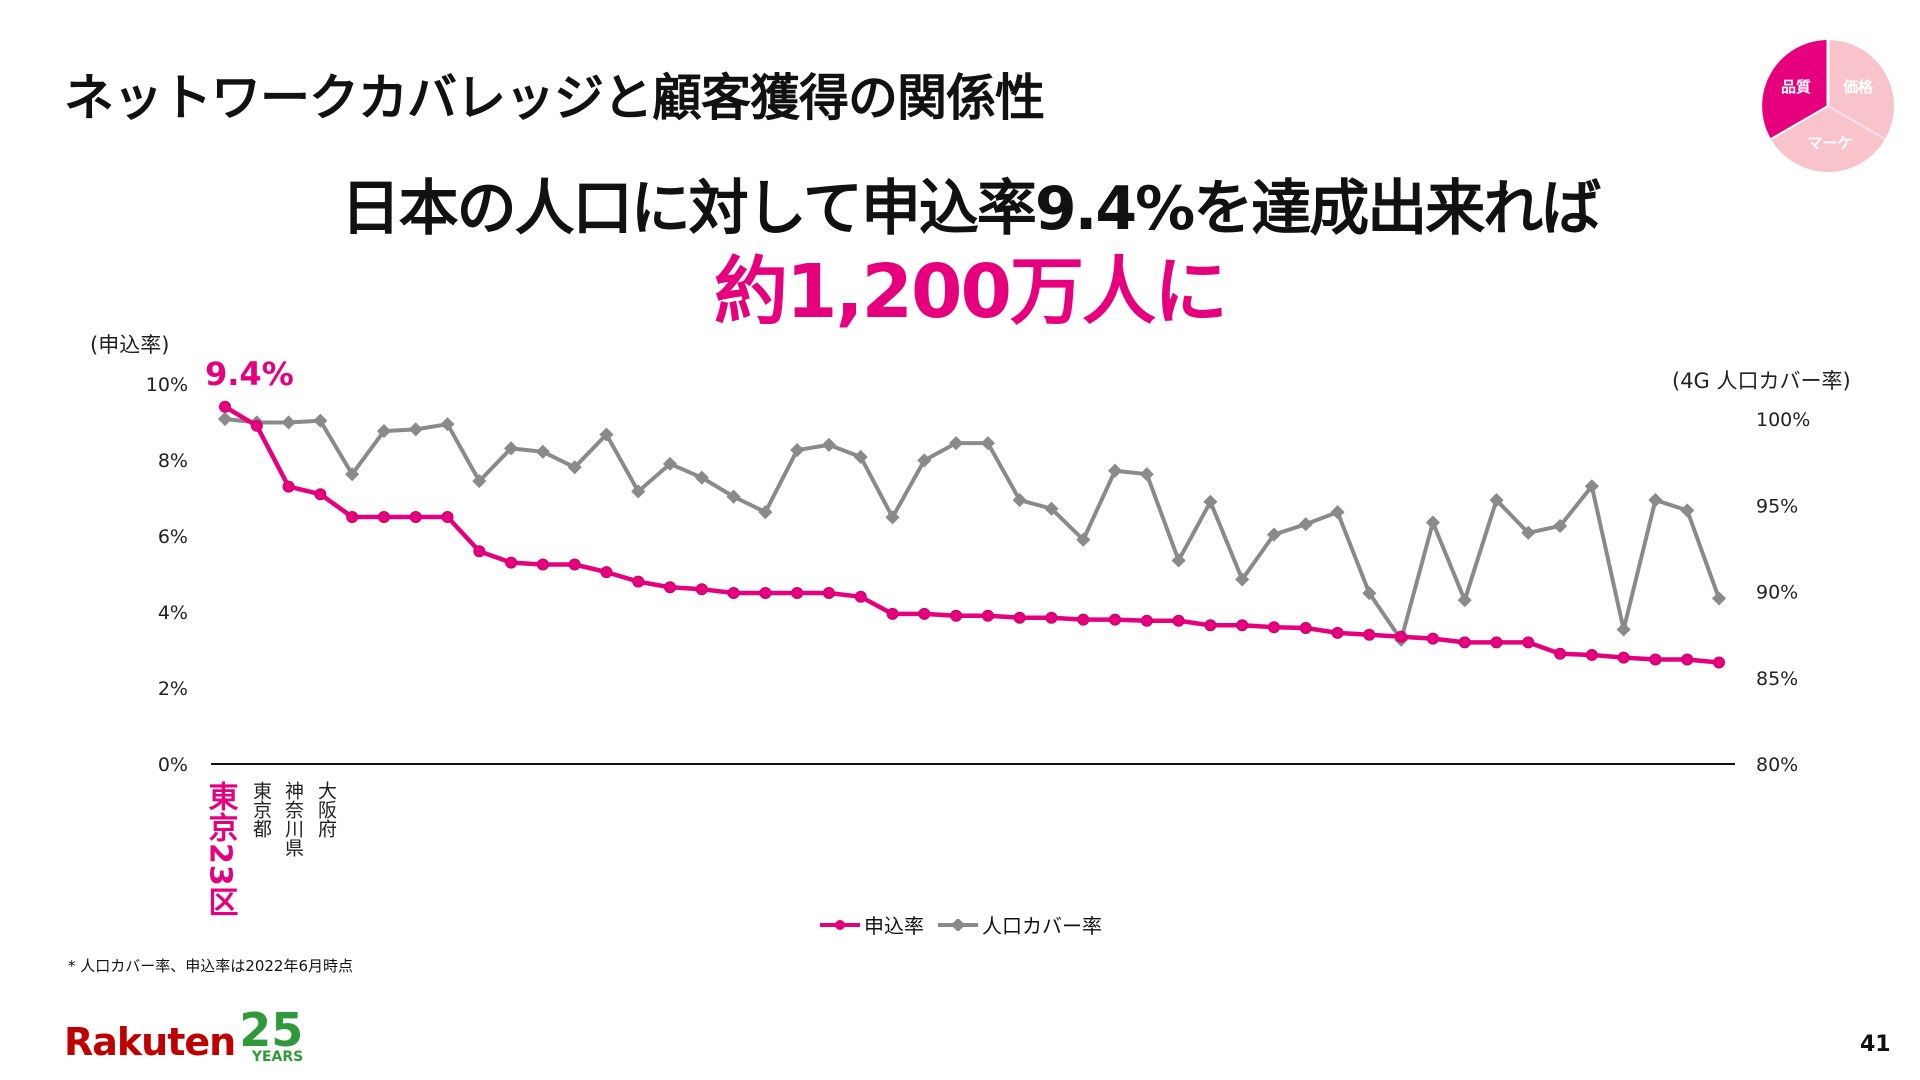 The image size is (1920, 1080). I want to click on right-tick-label: 100%, so click(1783, 420).